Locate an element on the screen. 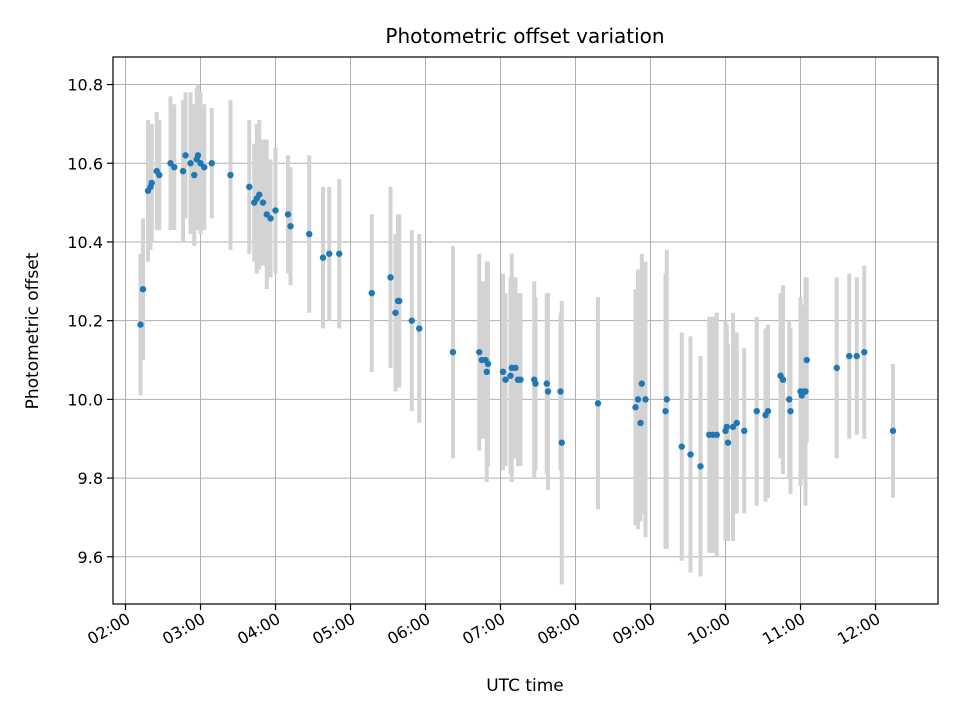  y-tick-label: 10.6 is located at coordinates (85, 163).